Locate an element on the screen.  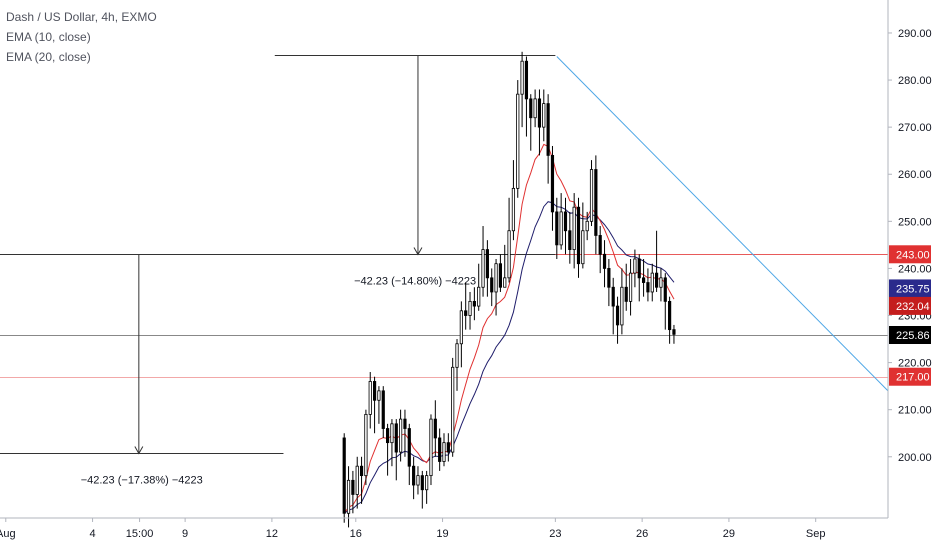
ema-10-legend: EMA (10, close) is located at coordinates (48, 37).